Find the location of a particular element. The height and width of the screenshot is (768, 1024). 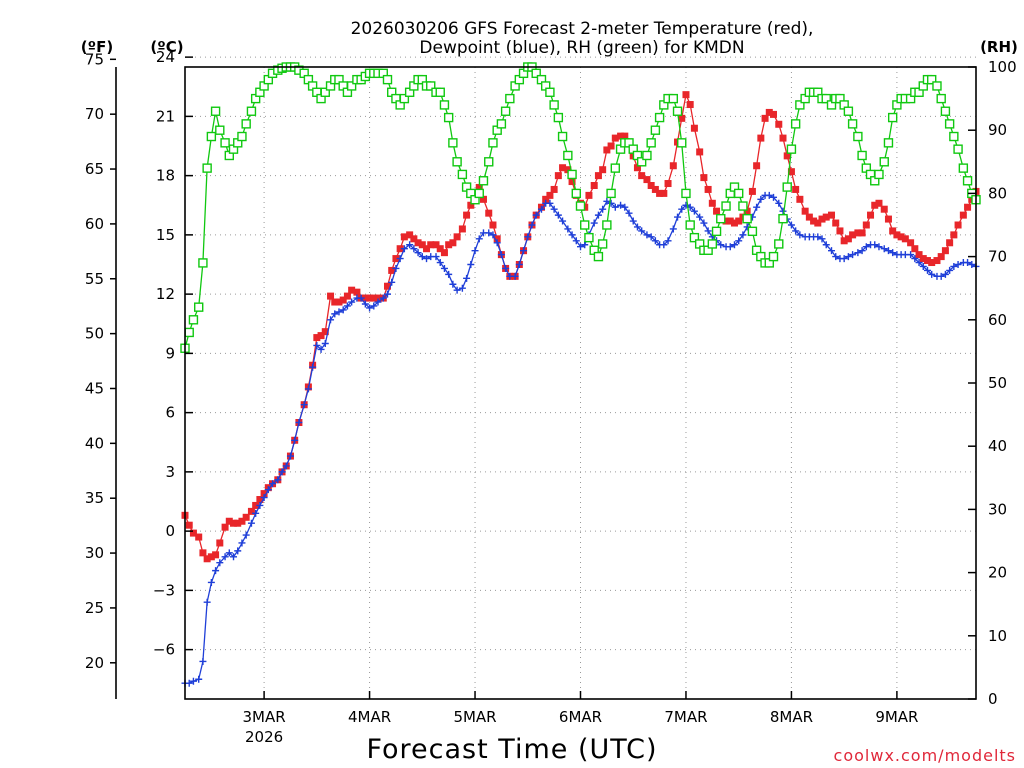

date-tick-label: 7MAR is located at coordinates (685, 717).